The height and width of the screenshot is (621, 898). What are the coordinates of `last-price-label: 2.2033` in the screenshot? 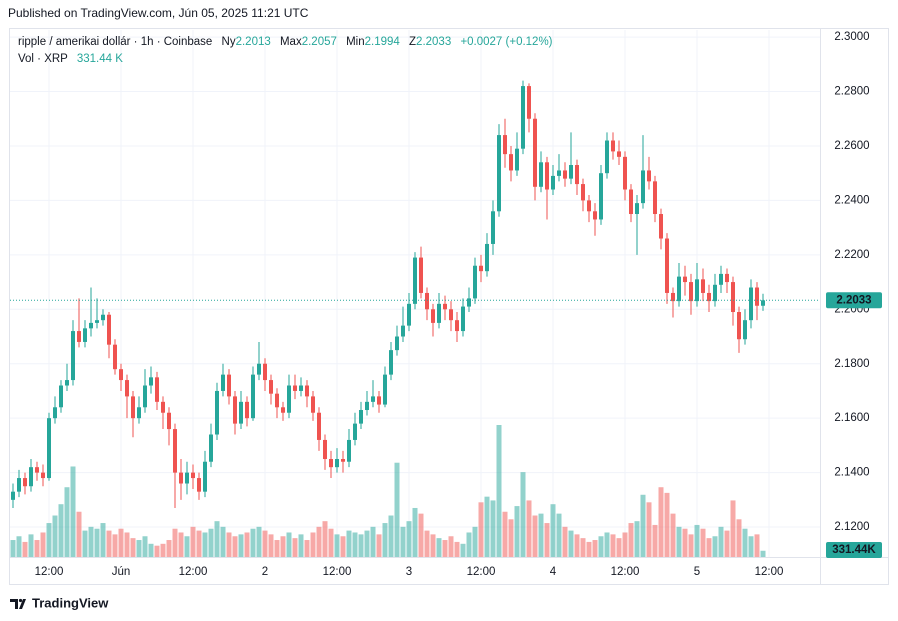 It's located at (853, 300).